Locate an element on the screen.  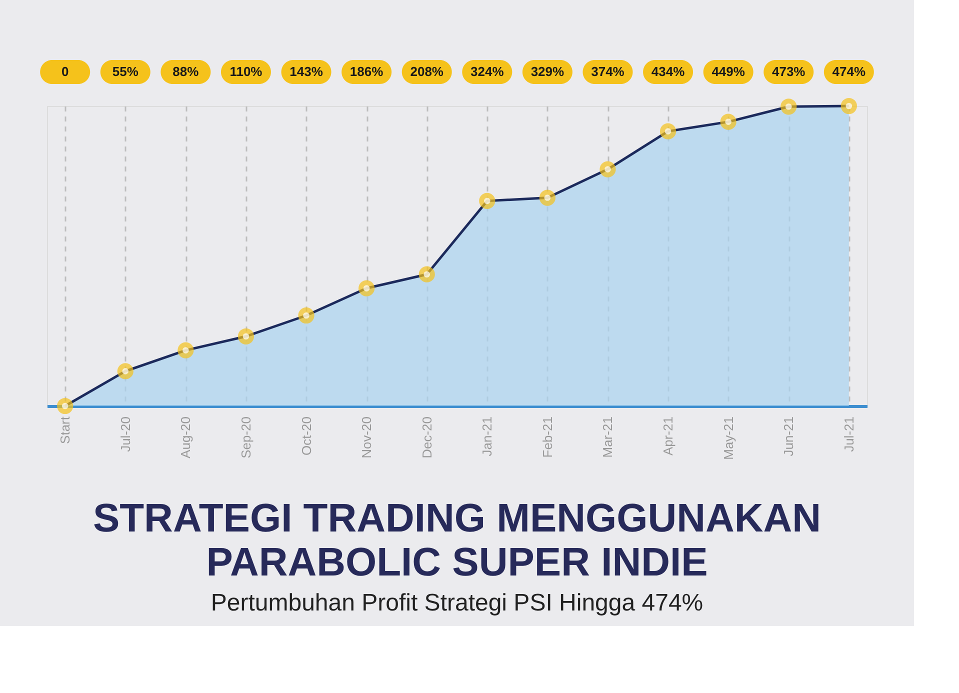
text: Pertumbuhan Profit Strategi PSI Hingga 474% is located at coordinates (457, 602).